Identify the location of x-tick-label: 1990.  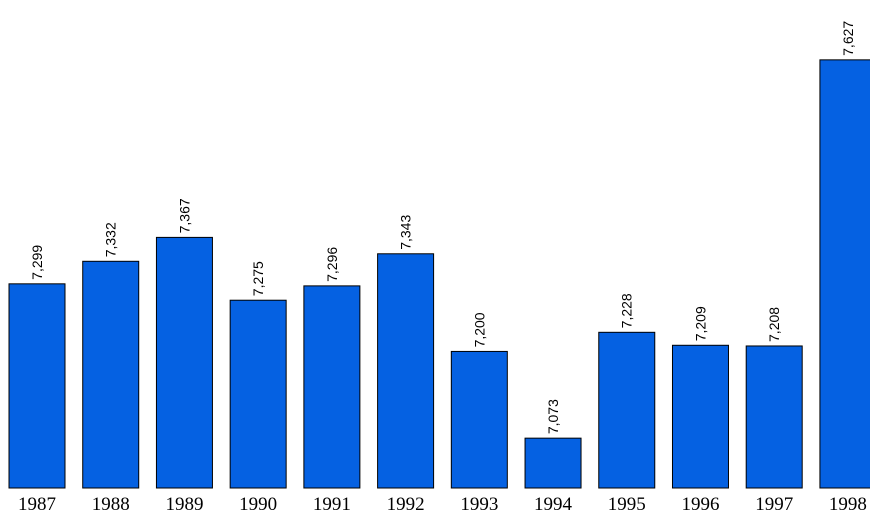
(258, 504).